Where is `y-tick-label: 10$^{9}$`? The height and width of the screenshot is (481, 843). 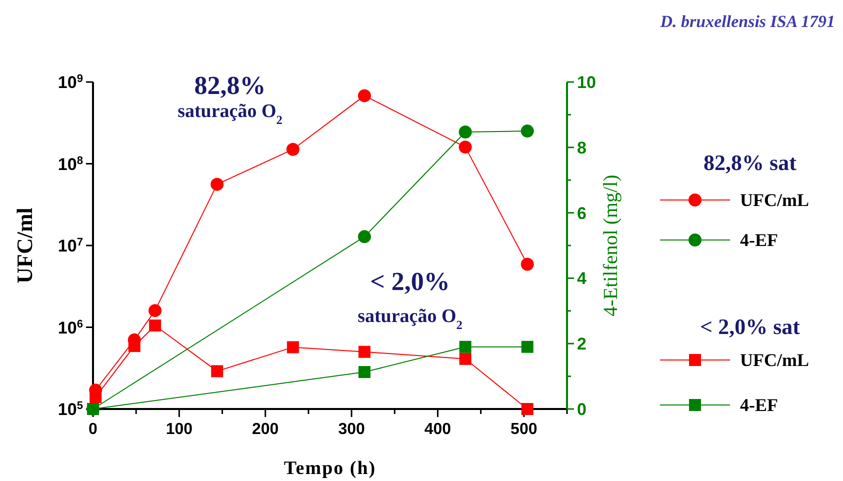 y-tick-label: 10$^{9}$ is located at coordinates (70, 82).